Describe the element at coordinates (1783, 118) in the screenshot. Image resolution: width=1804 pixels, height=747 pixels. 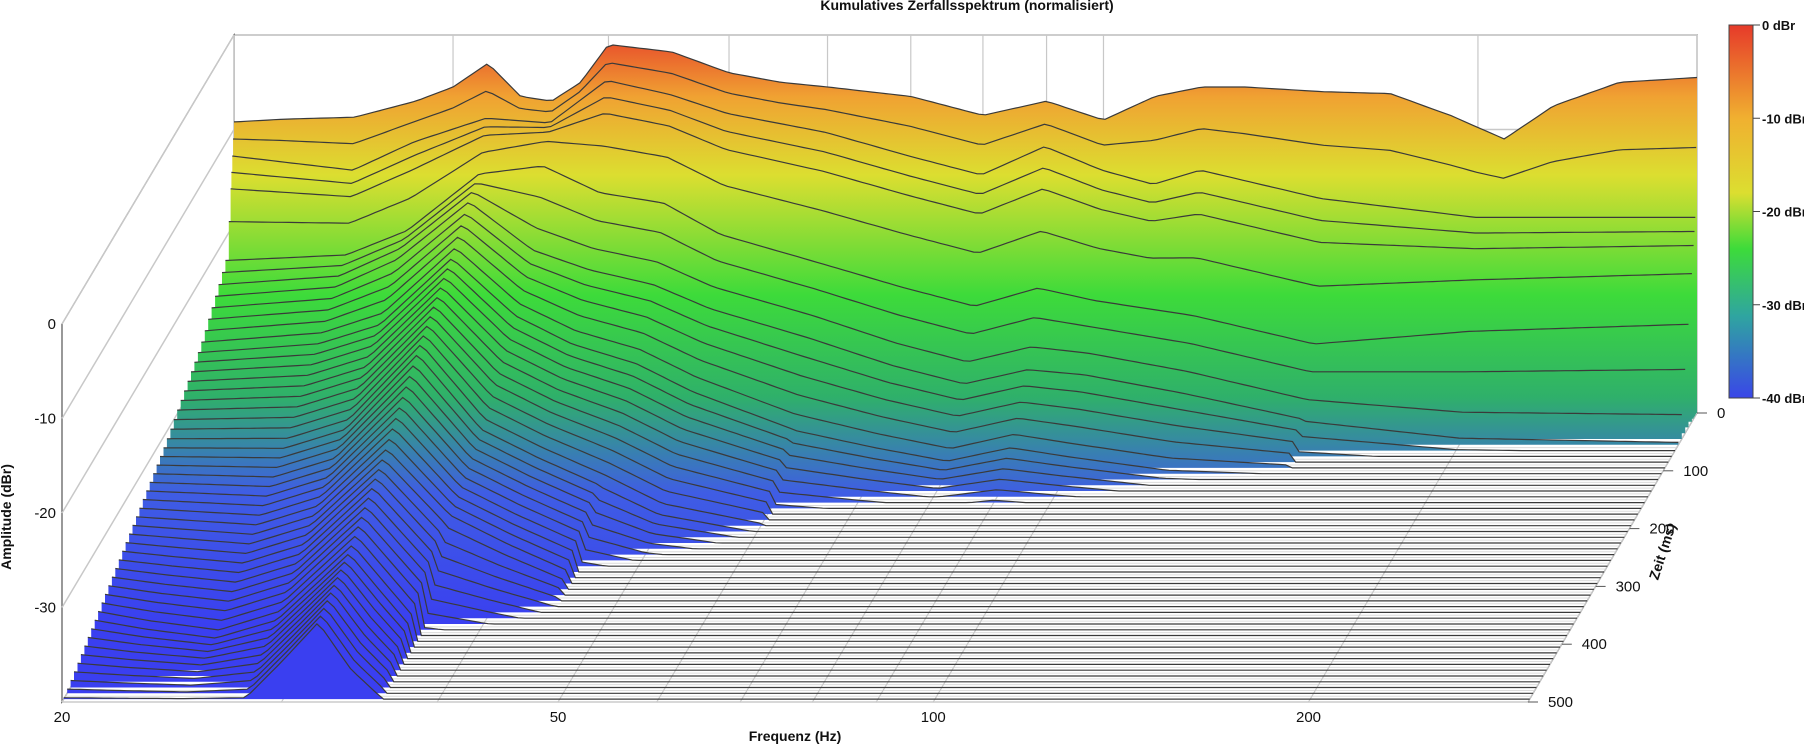
I see `colorbar-label: -10 dBr` at that location.